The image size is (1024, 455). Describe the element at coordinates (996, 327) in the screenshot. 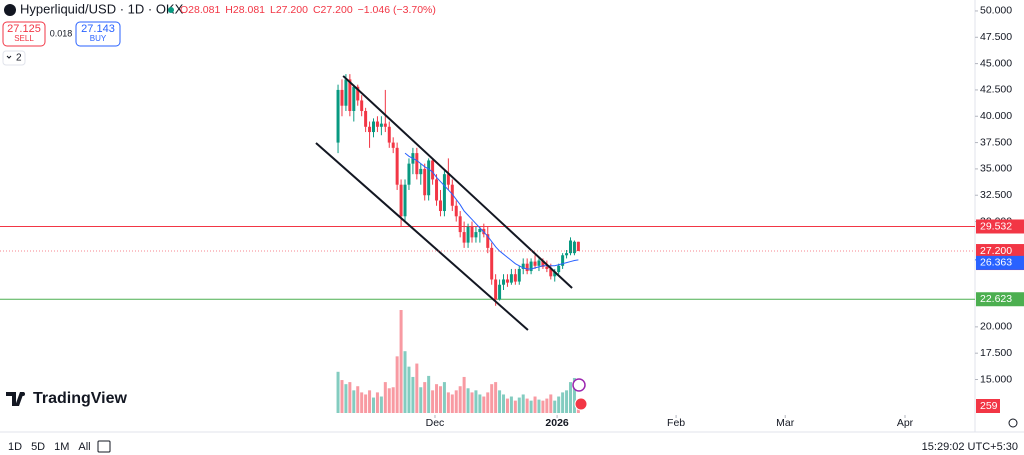

I see `y-tick-label: 20.000` at that location.